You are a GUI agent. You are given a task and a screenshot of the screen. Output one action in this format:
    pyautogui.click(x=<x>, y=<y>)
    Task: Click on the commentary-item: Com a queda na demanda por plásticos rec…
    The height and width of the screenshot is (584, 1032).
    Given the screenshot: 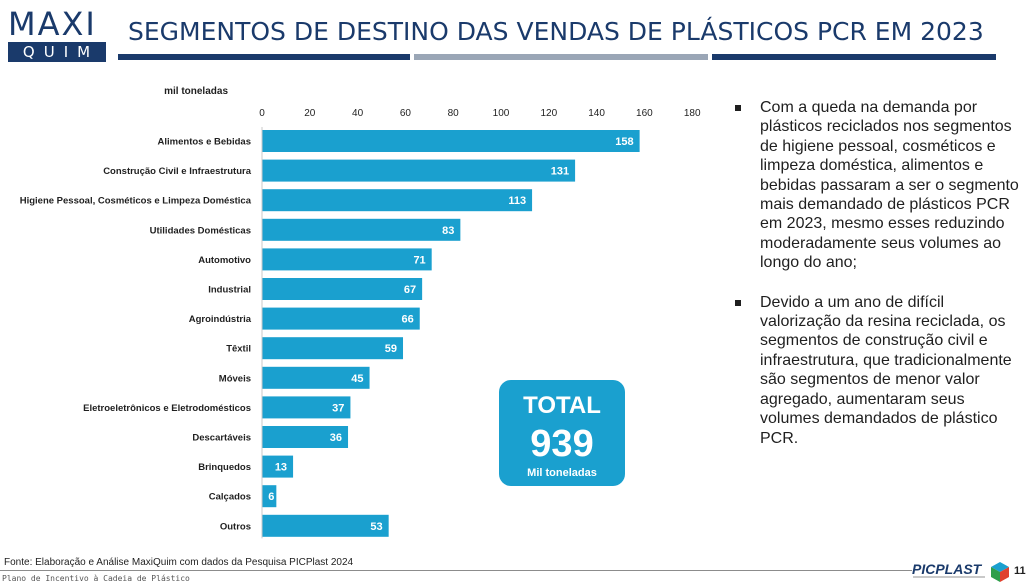 What is the action you would take?
    pyautogui.click(x=878, y=185)
    